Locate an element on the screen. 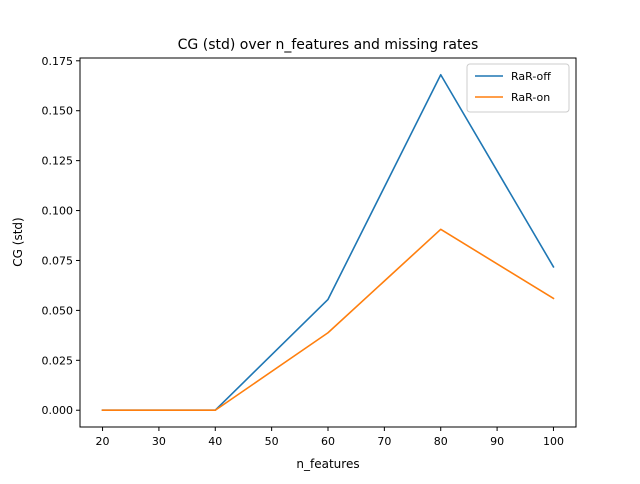 Image resolution: width=640 pixels, height=484 pixels. legend-label: RaR-off is located at coordinates (531, 76).